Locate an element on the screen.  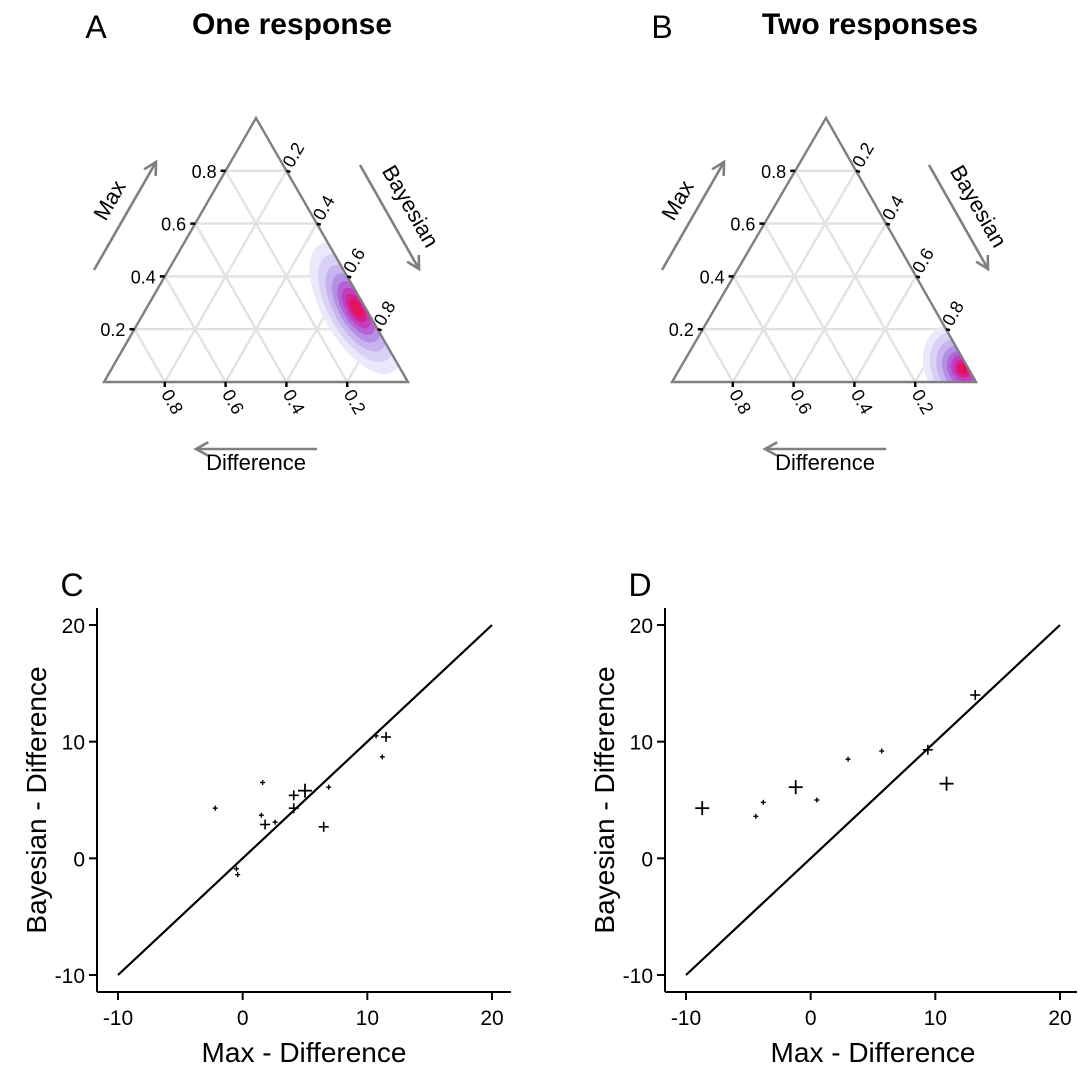
panel-letter: A is located at coordinates (96, 27).